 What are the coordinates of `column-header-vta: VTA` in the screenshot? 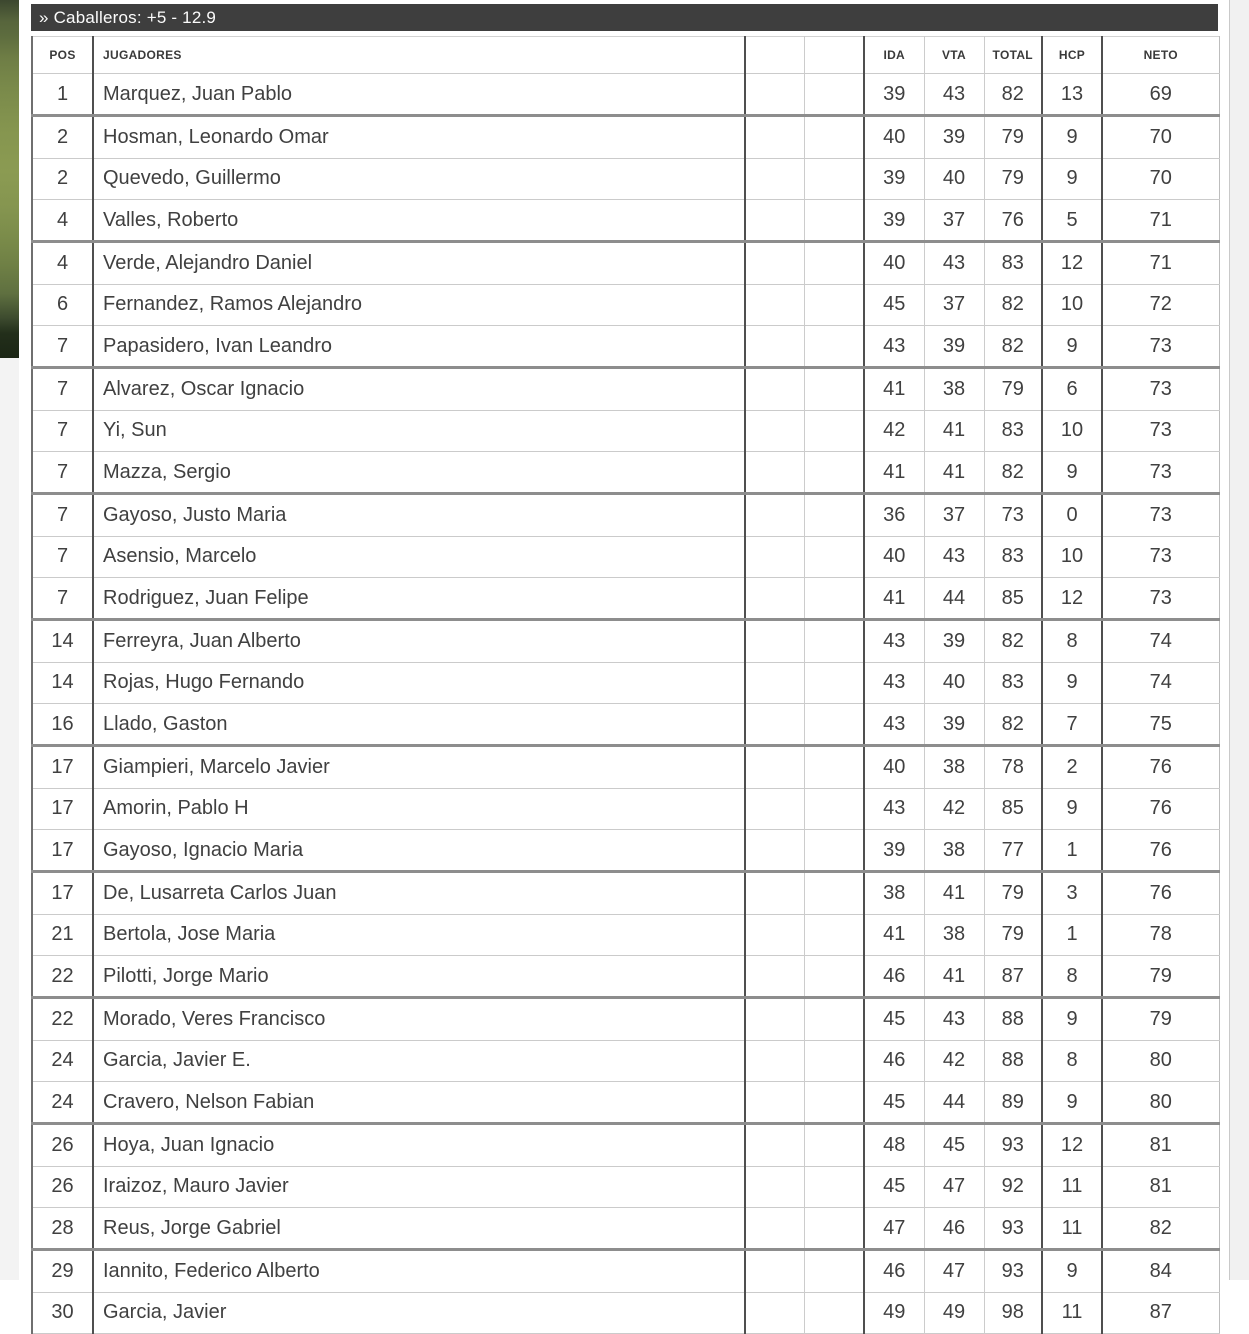 It's located at (954, 55).